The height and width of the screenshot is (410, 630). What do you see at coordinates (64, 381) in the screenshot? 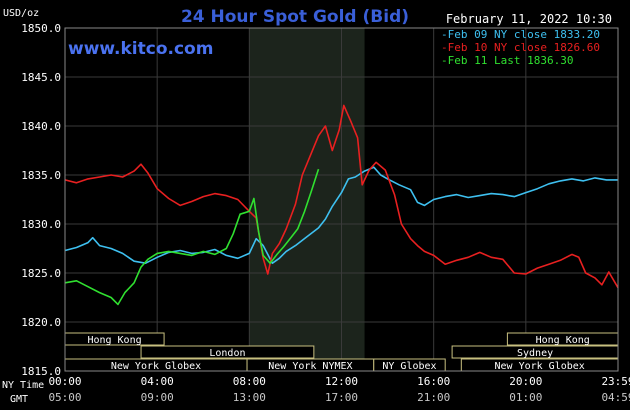
I see `x-tick-label-ny: 00:00` at bounding box center [64, 381].